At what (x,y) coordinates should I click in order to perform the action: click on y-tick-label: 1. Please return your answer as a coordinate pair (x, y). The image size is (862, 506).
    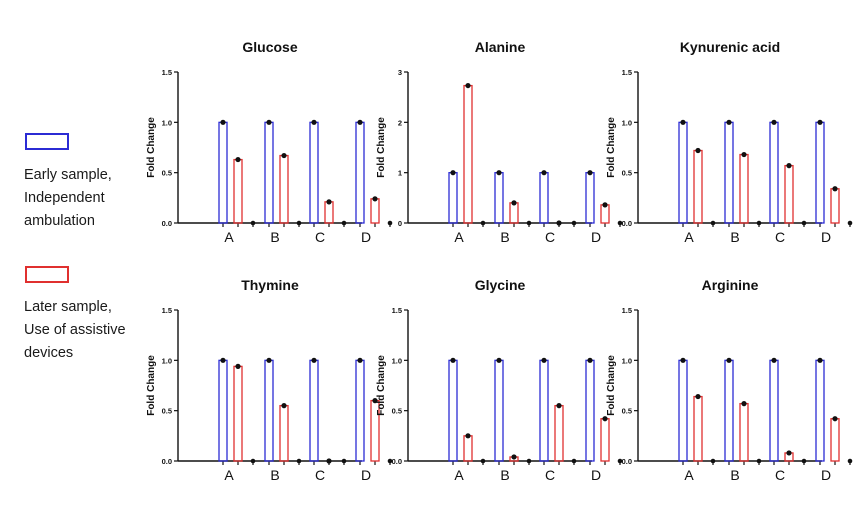
    Looking at the image, I should click on (400, 173).